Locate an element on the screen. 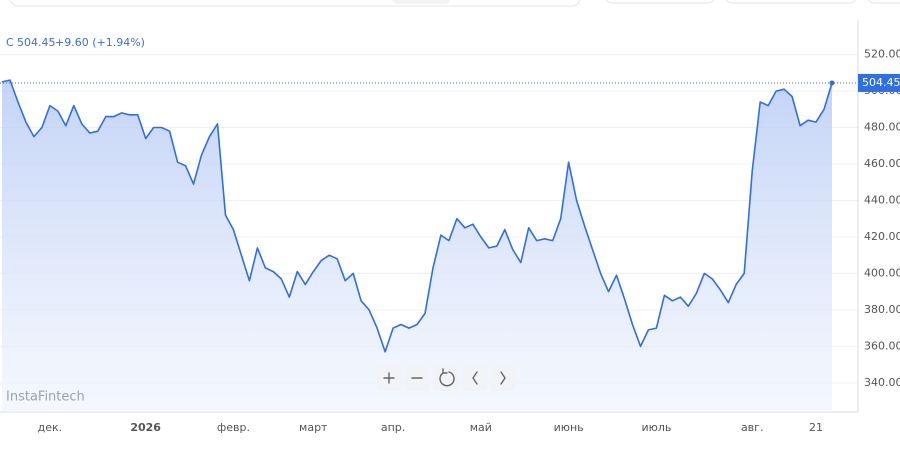 This screenshot has height=456, width=900. y-tick-label: 520.00 is located at coordinates (882, 54).